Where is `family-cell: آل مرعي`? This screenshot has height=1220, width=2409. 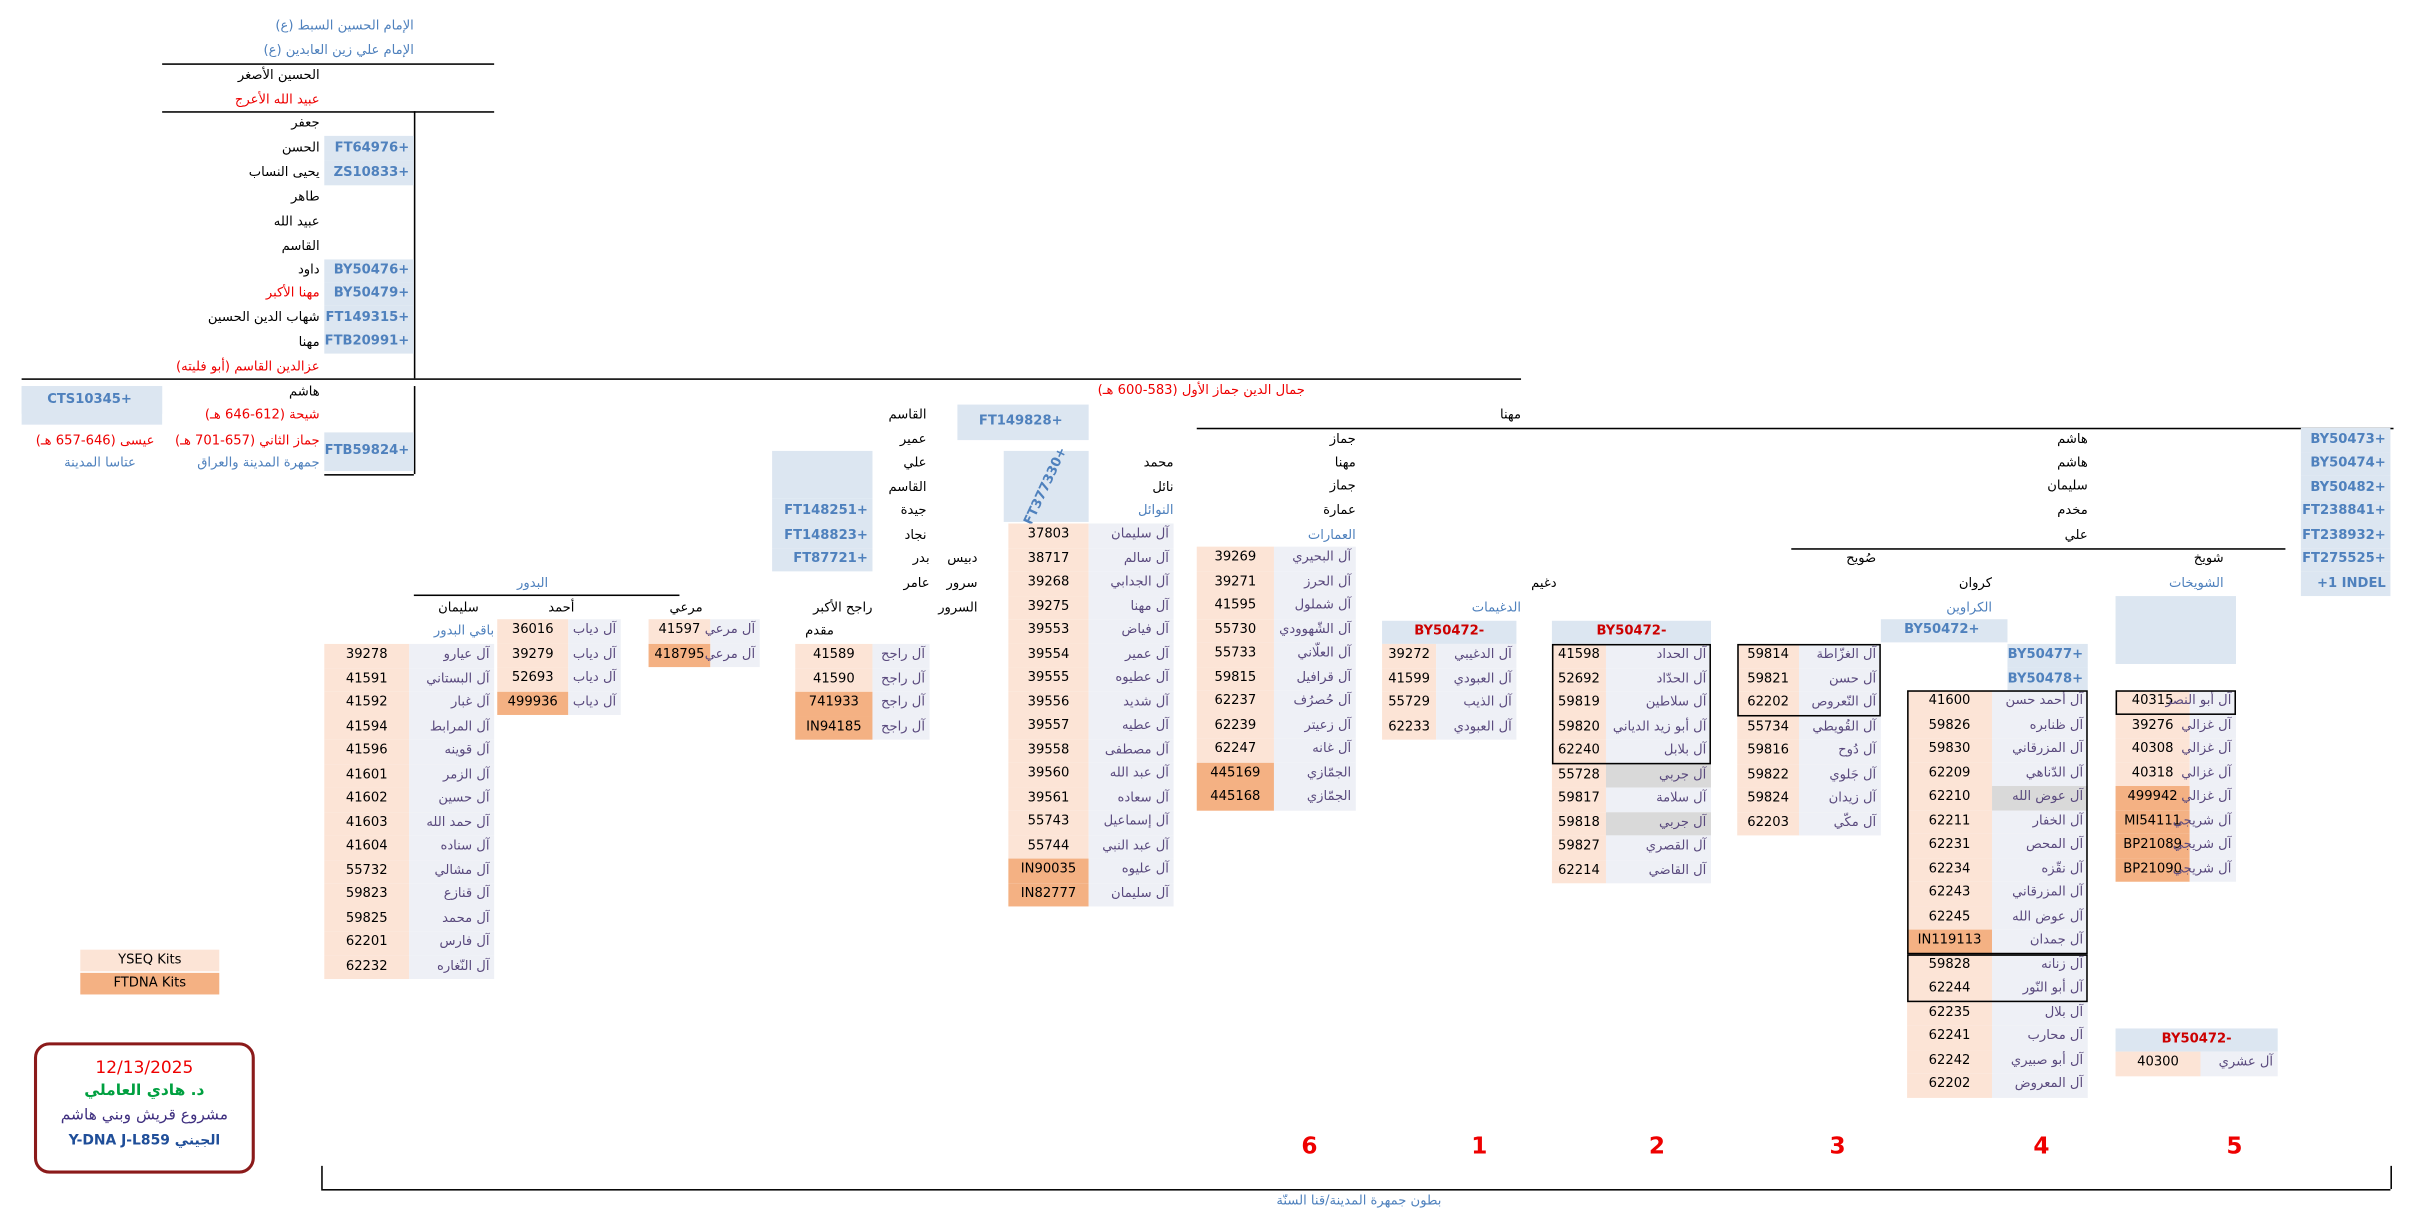 family-cell: آل مرعي is located at coordinates (732, 631).